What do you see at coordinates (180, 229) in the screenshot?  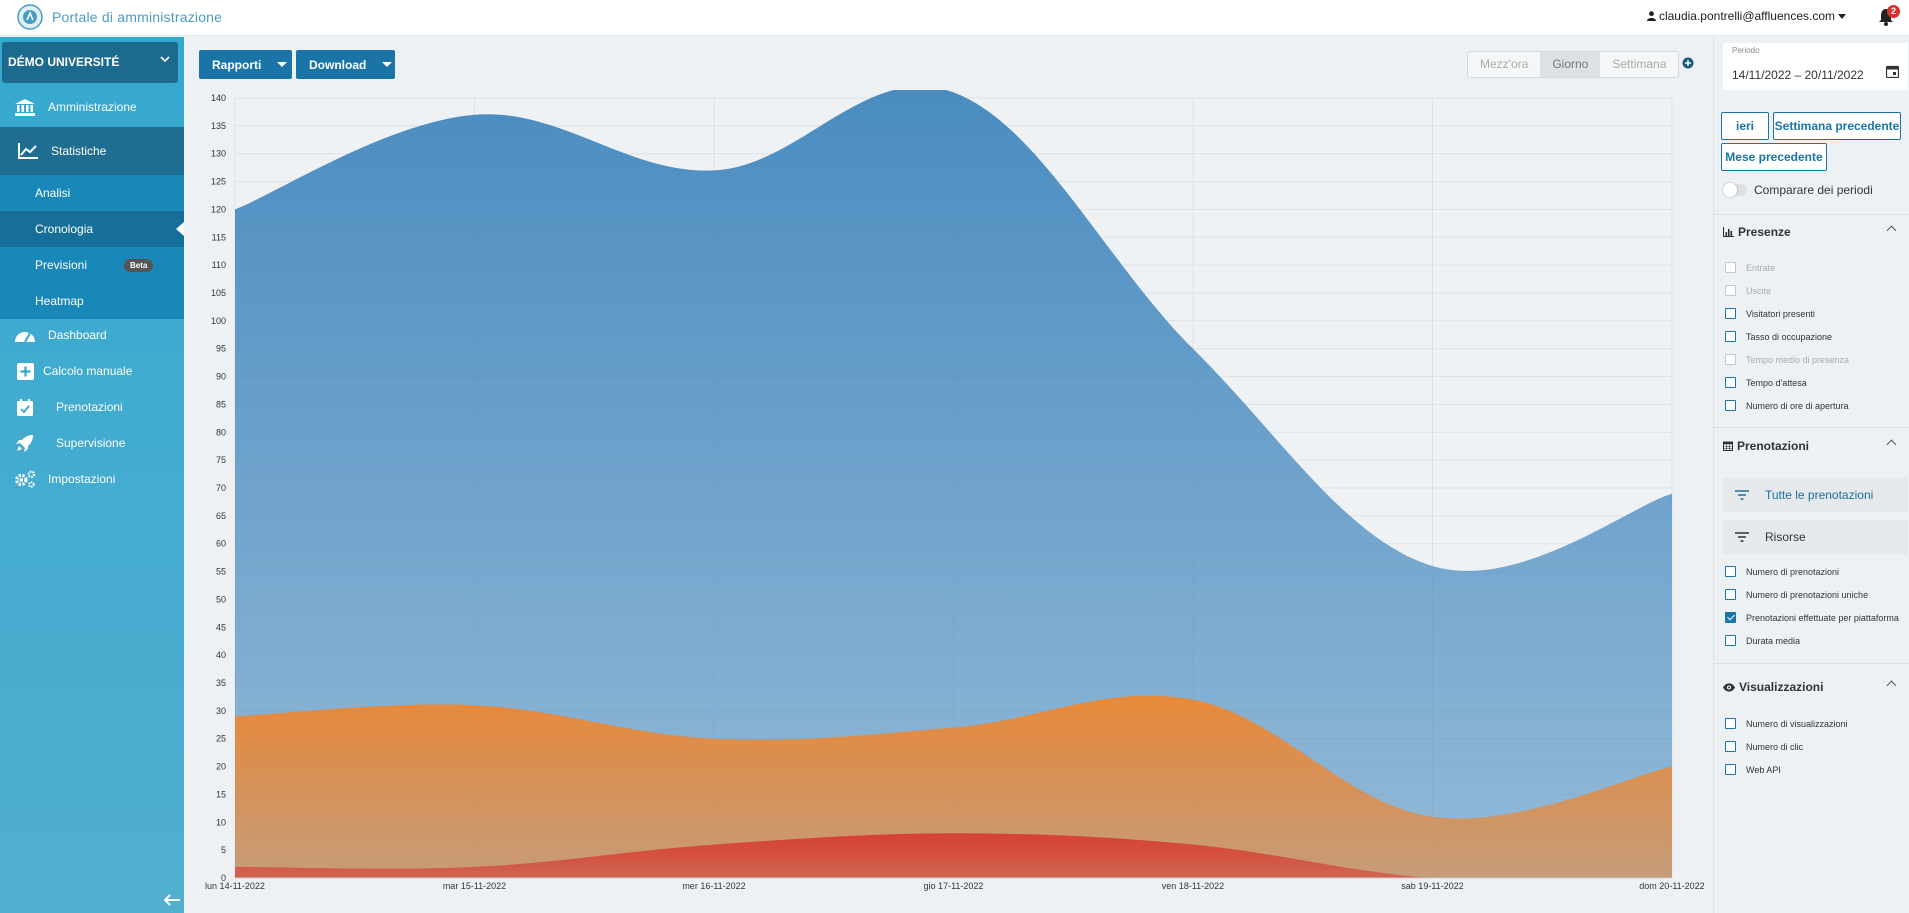 I see `active-indicator` at bounding box center [180, 229].